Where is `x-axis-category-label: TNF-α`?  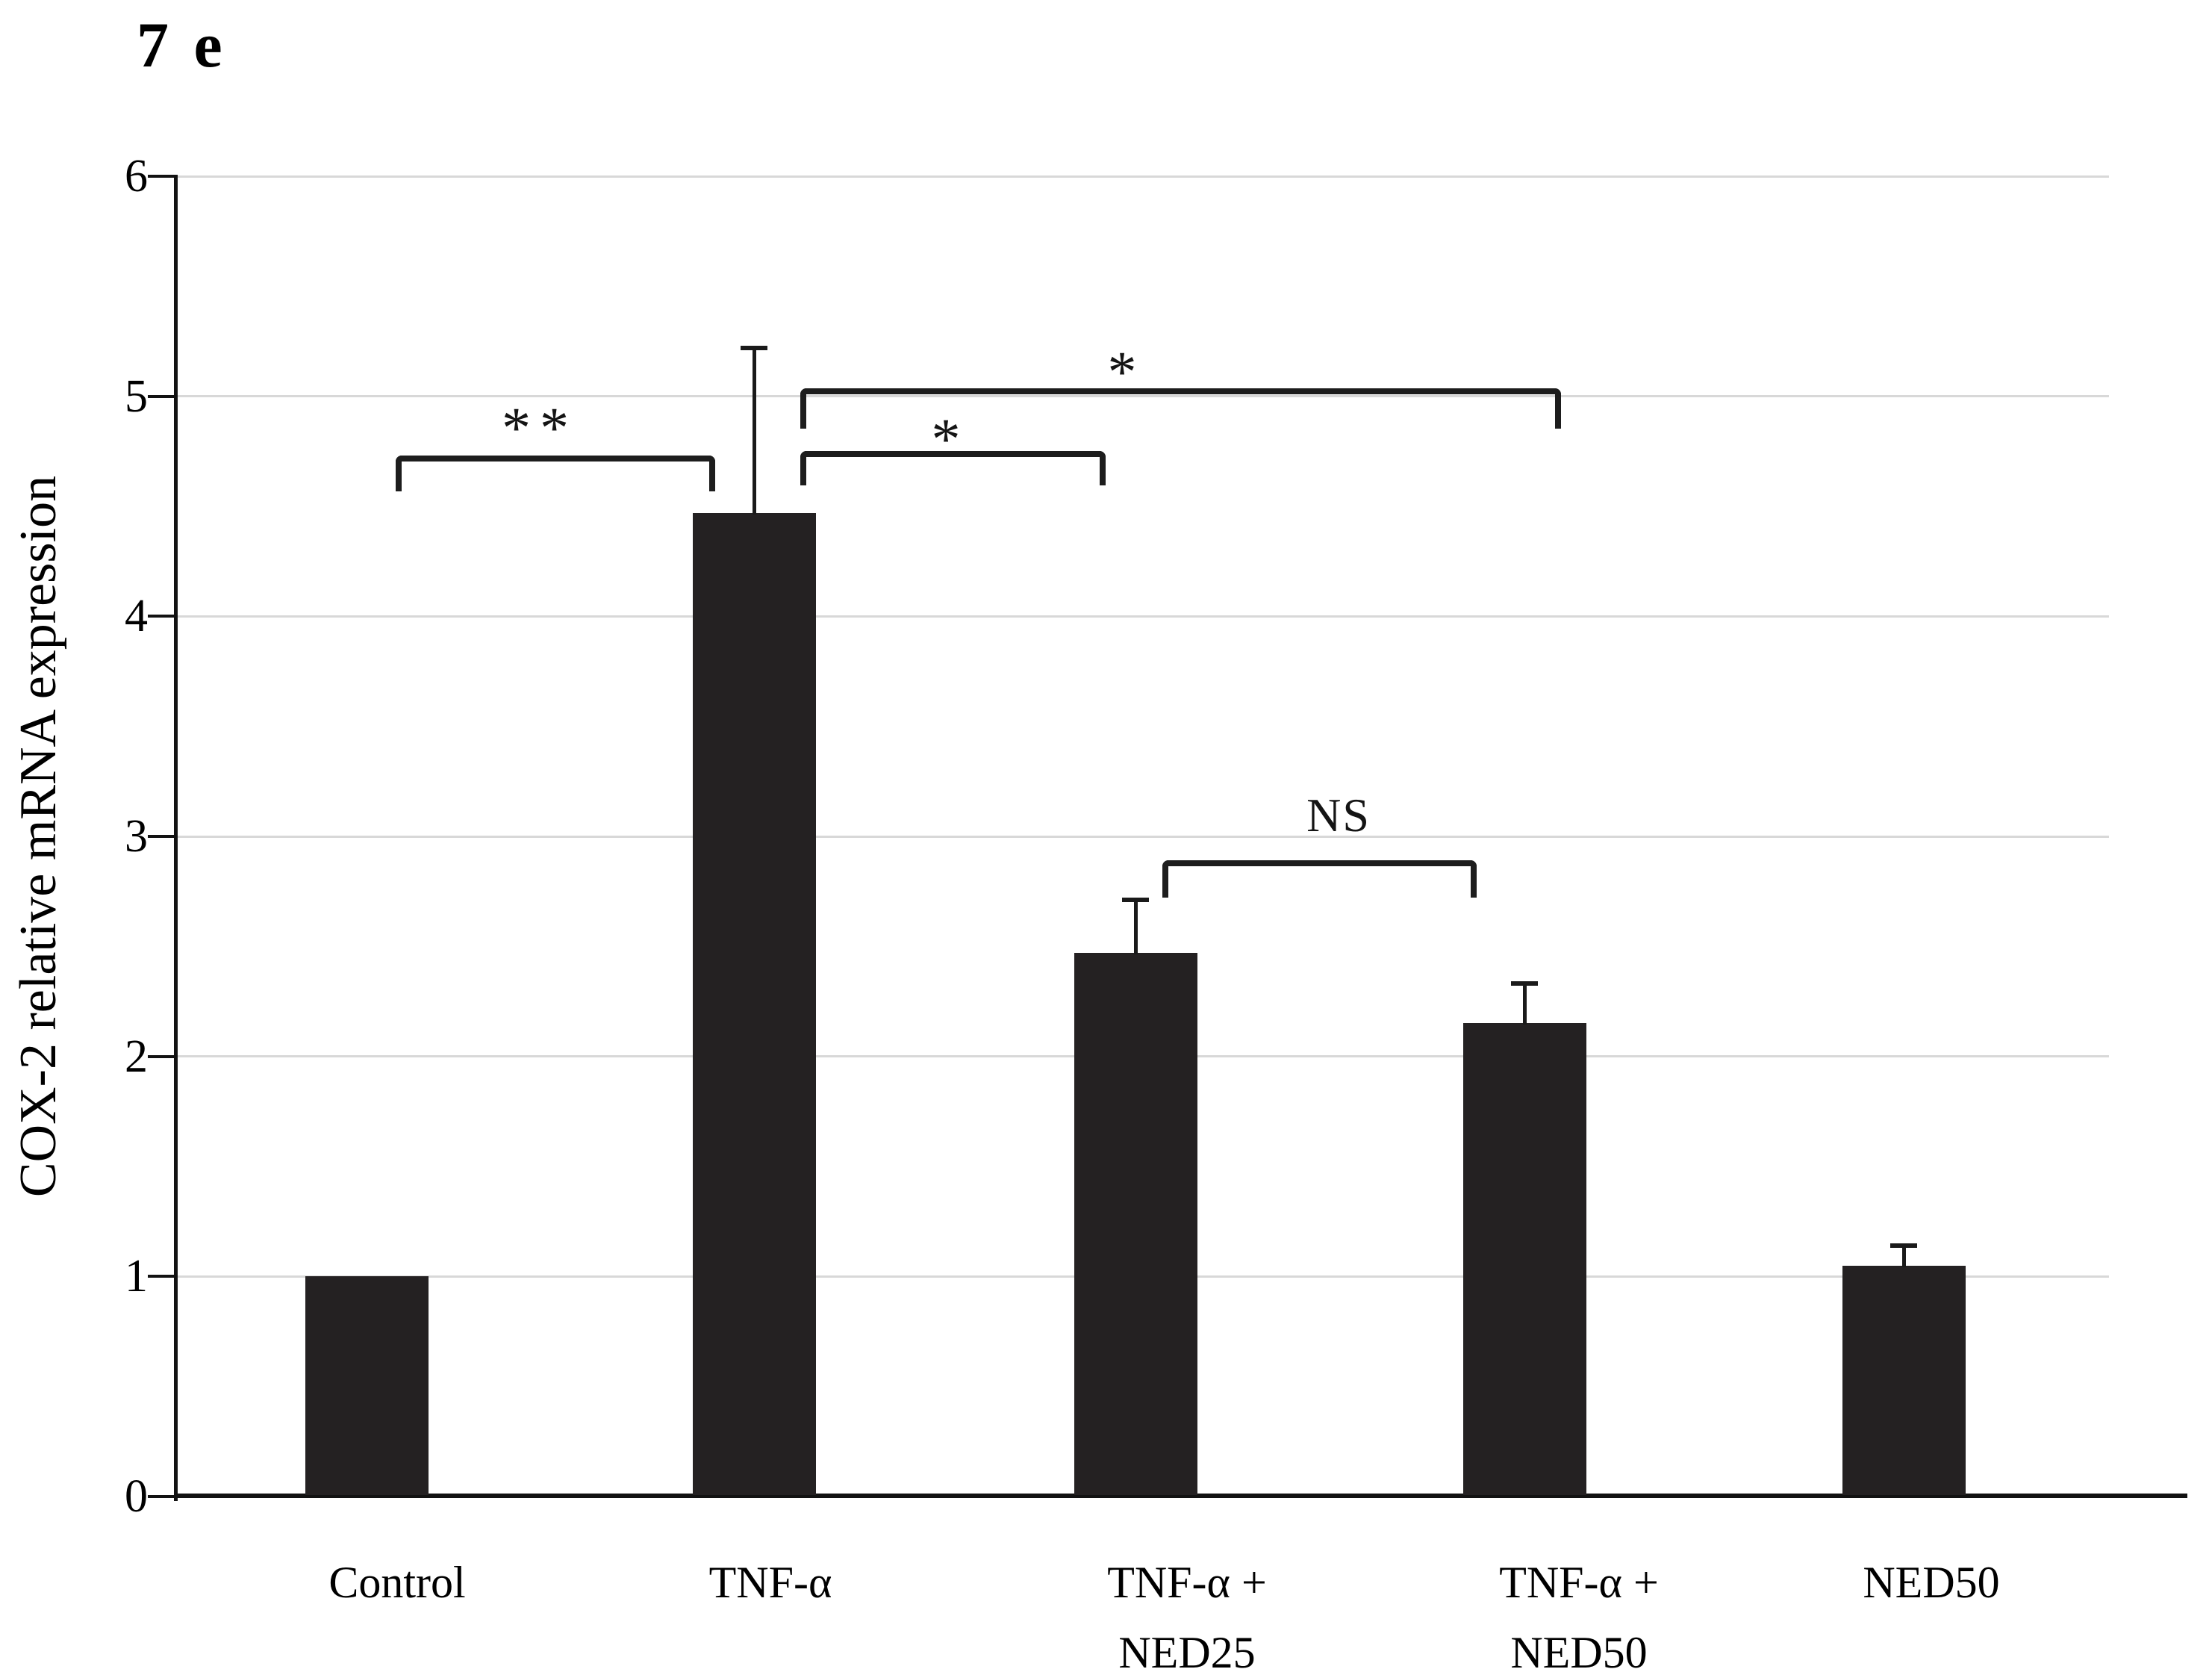
x-axis-category-label: TNF-α is located at coordinates (770, 1582).